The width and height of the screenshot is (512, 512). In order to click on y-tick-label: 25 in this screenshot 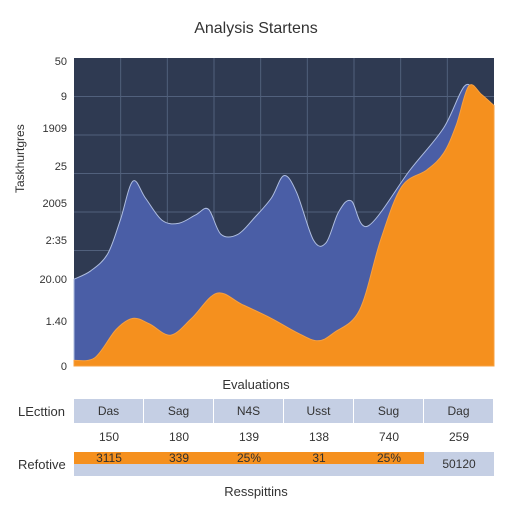, I will do `click(61, 167)`.